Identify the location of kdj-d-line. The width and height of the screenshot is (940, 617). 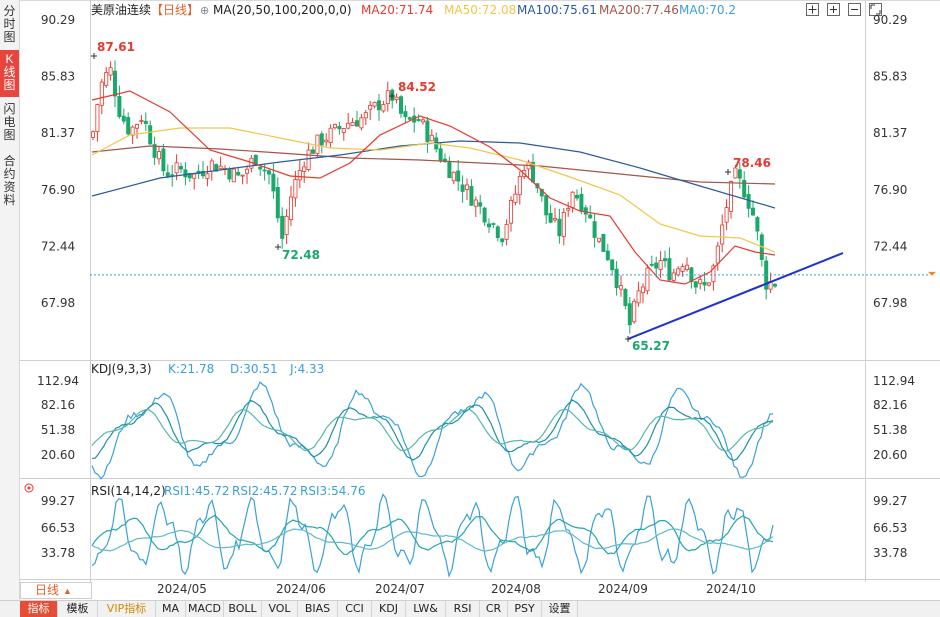
(432, 430).